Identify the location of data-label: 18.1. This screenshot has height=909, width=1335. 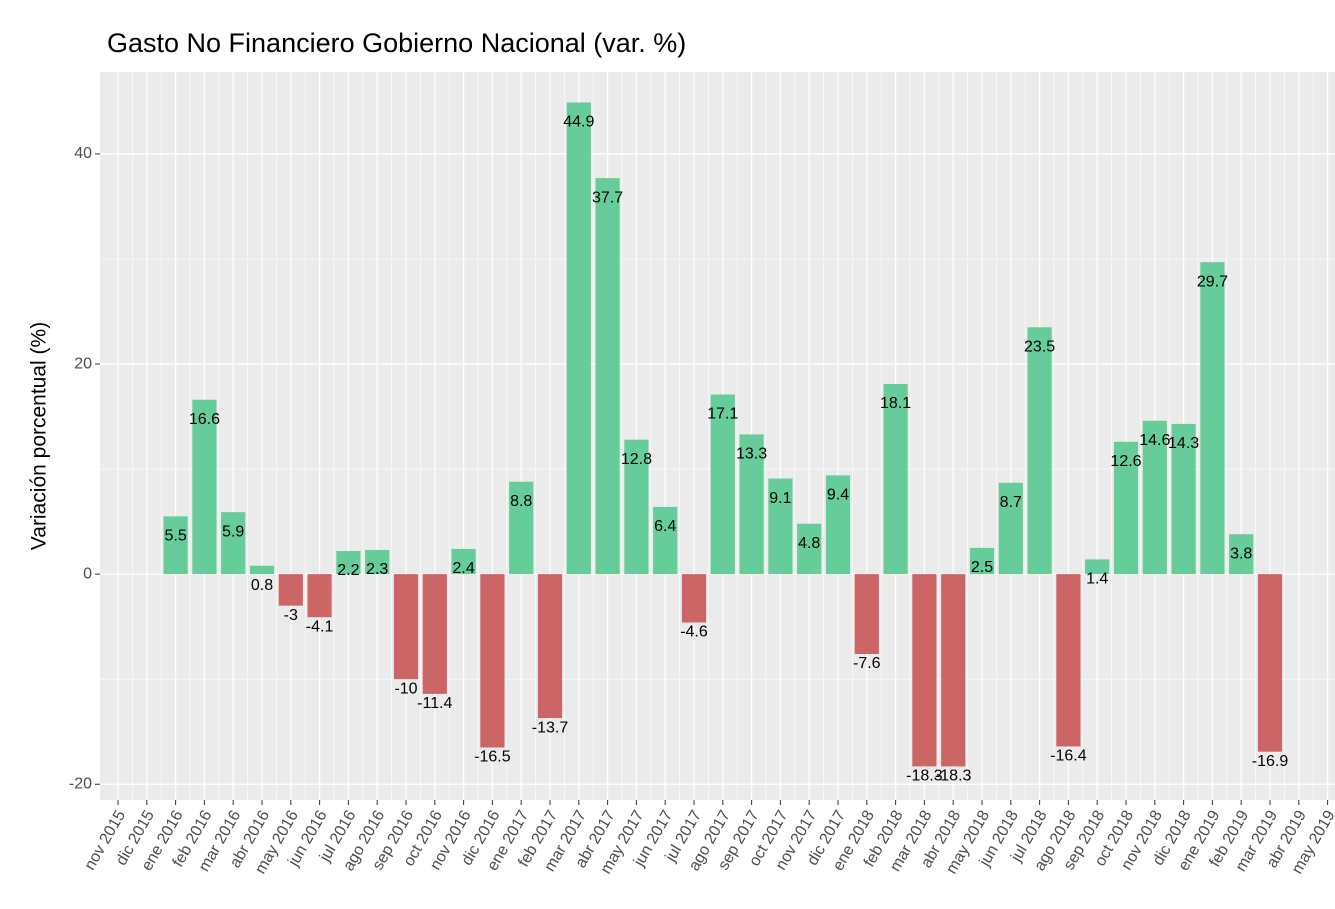
(895, 403).